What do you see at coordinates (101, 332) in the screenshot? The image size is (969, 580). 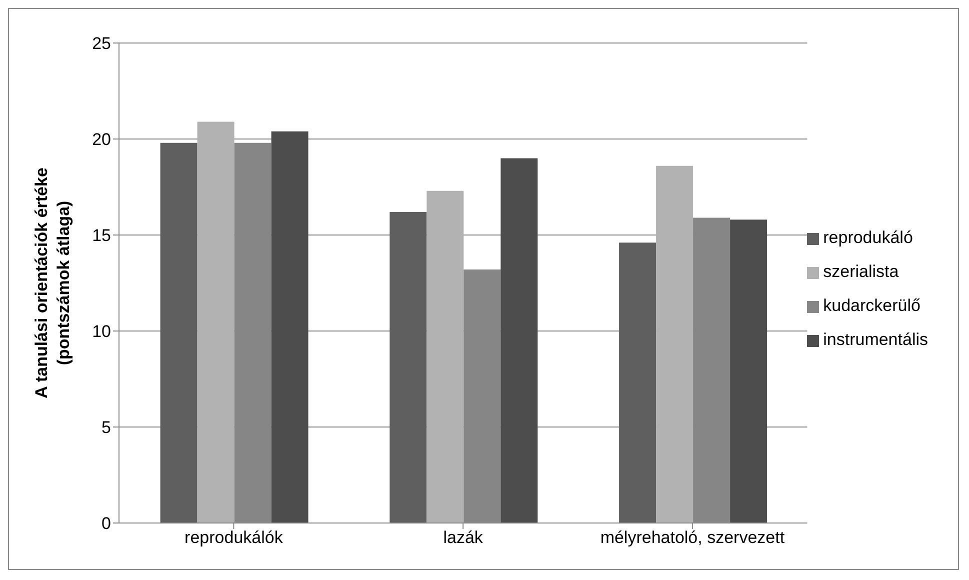 I see `y-tick-label: 10` at bounding box center [101, 332].